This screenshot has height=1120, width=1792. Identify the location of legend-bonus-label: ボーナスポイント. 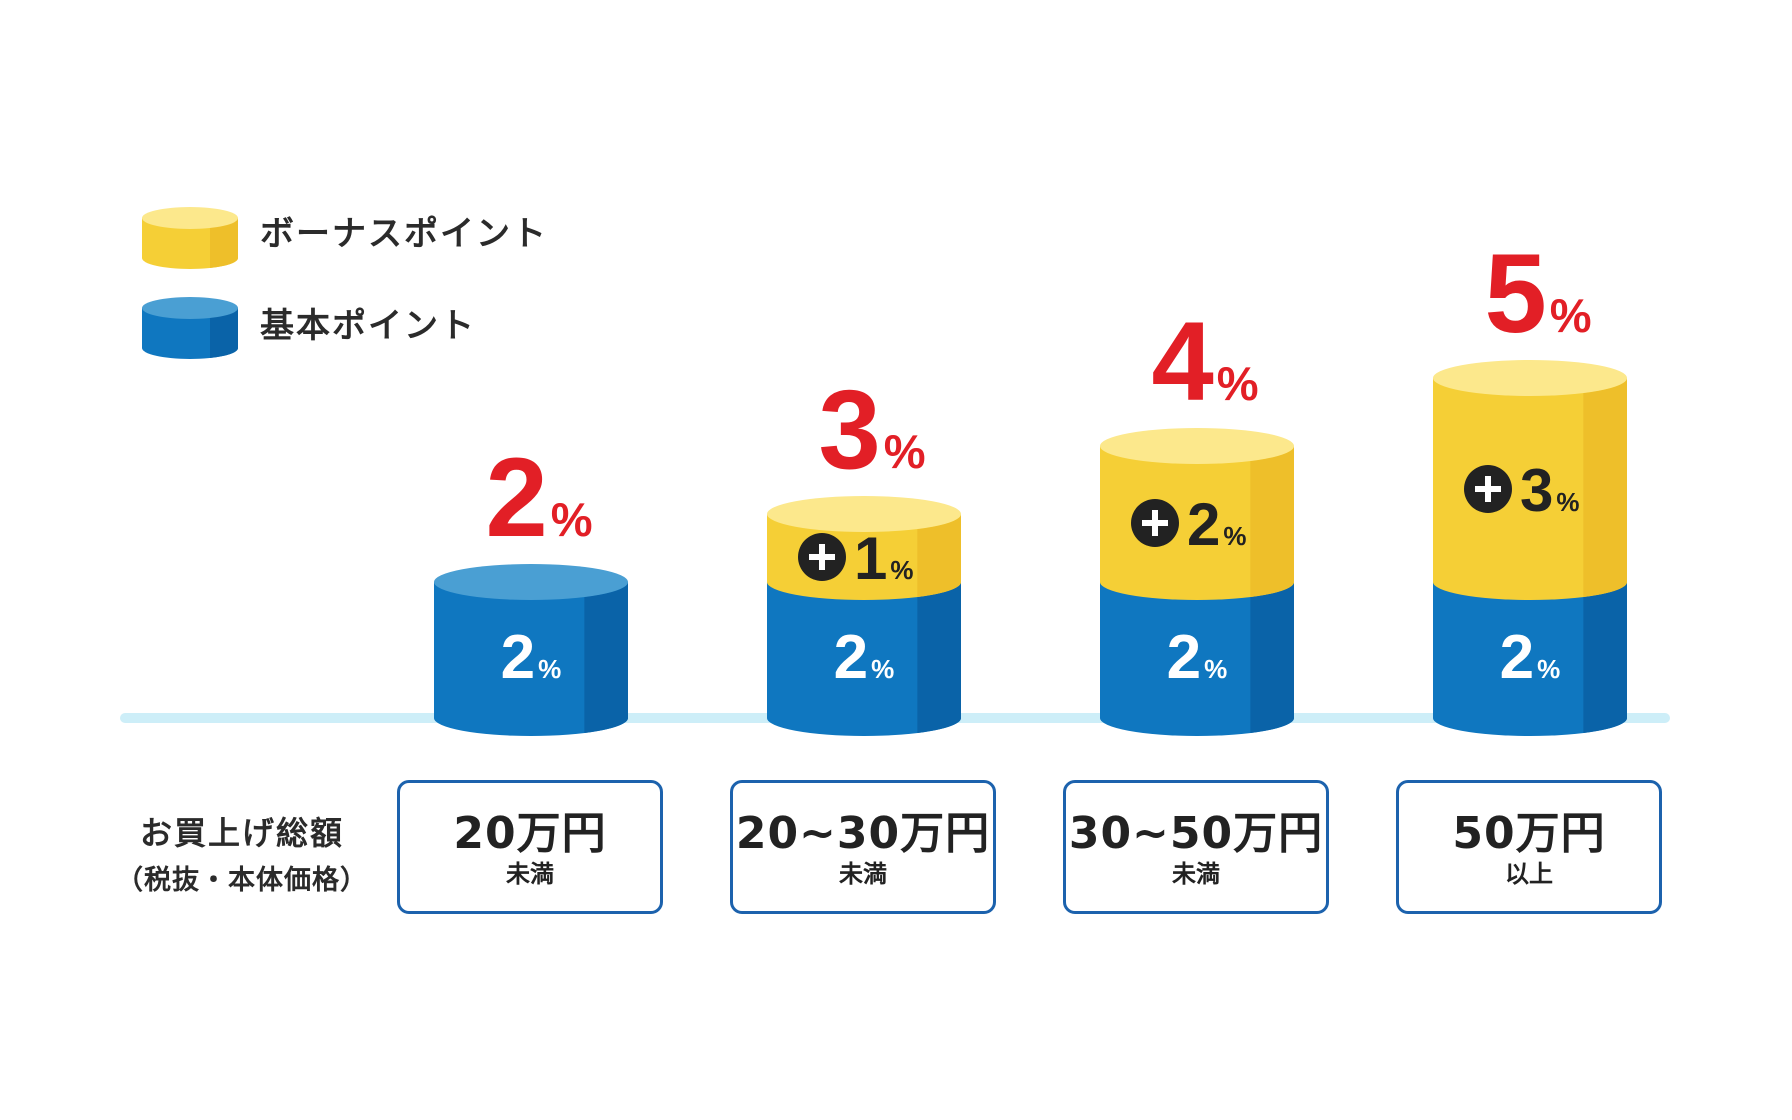
(404, 234).